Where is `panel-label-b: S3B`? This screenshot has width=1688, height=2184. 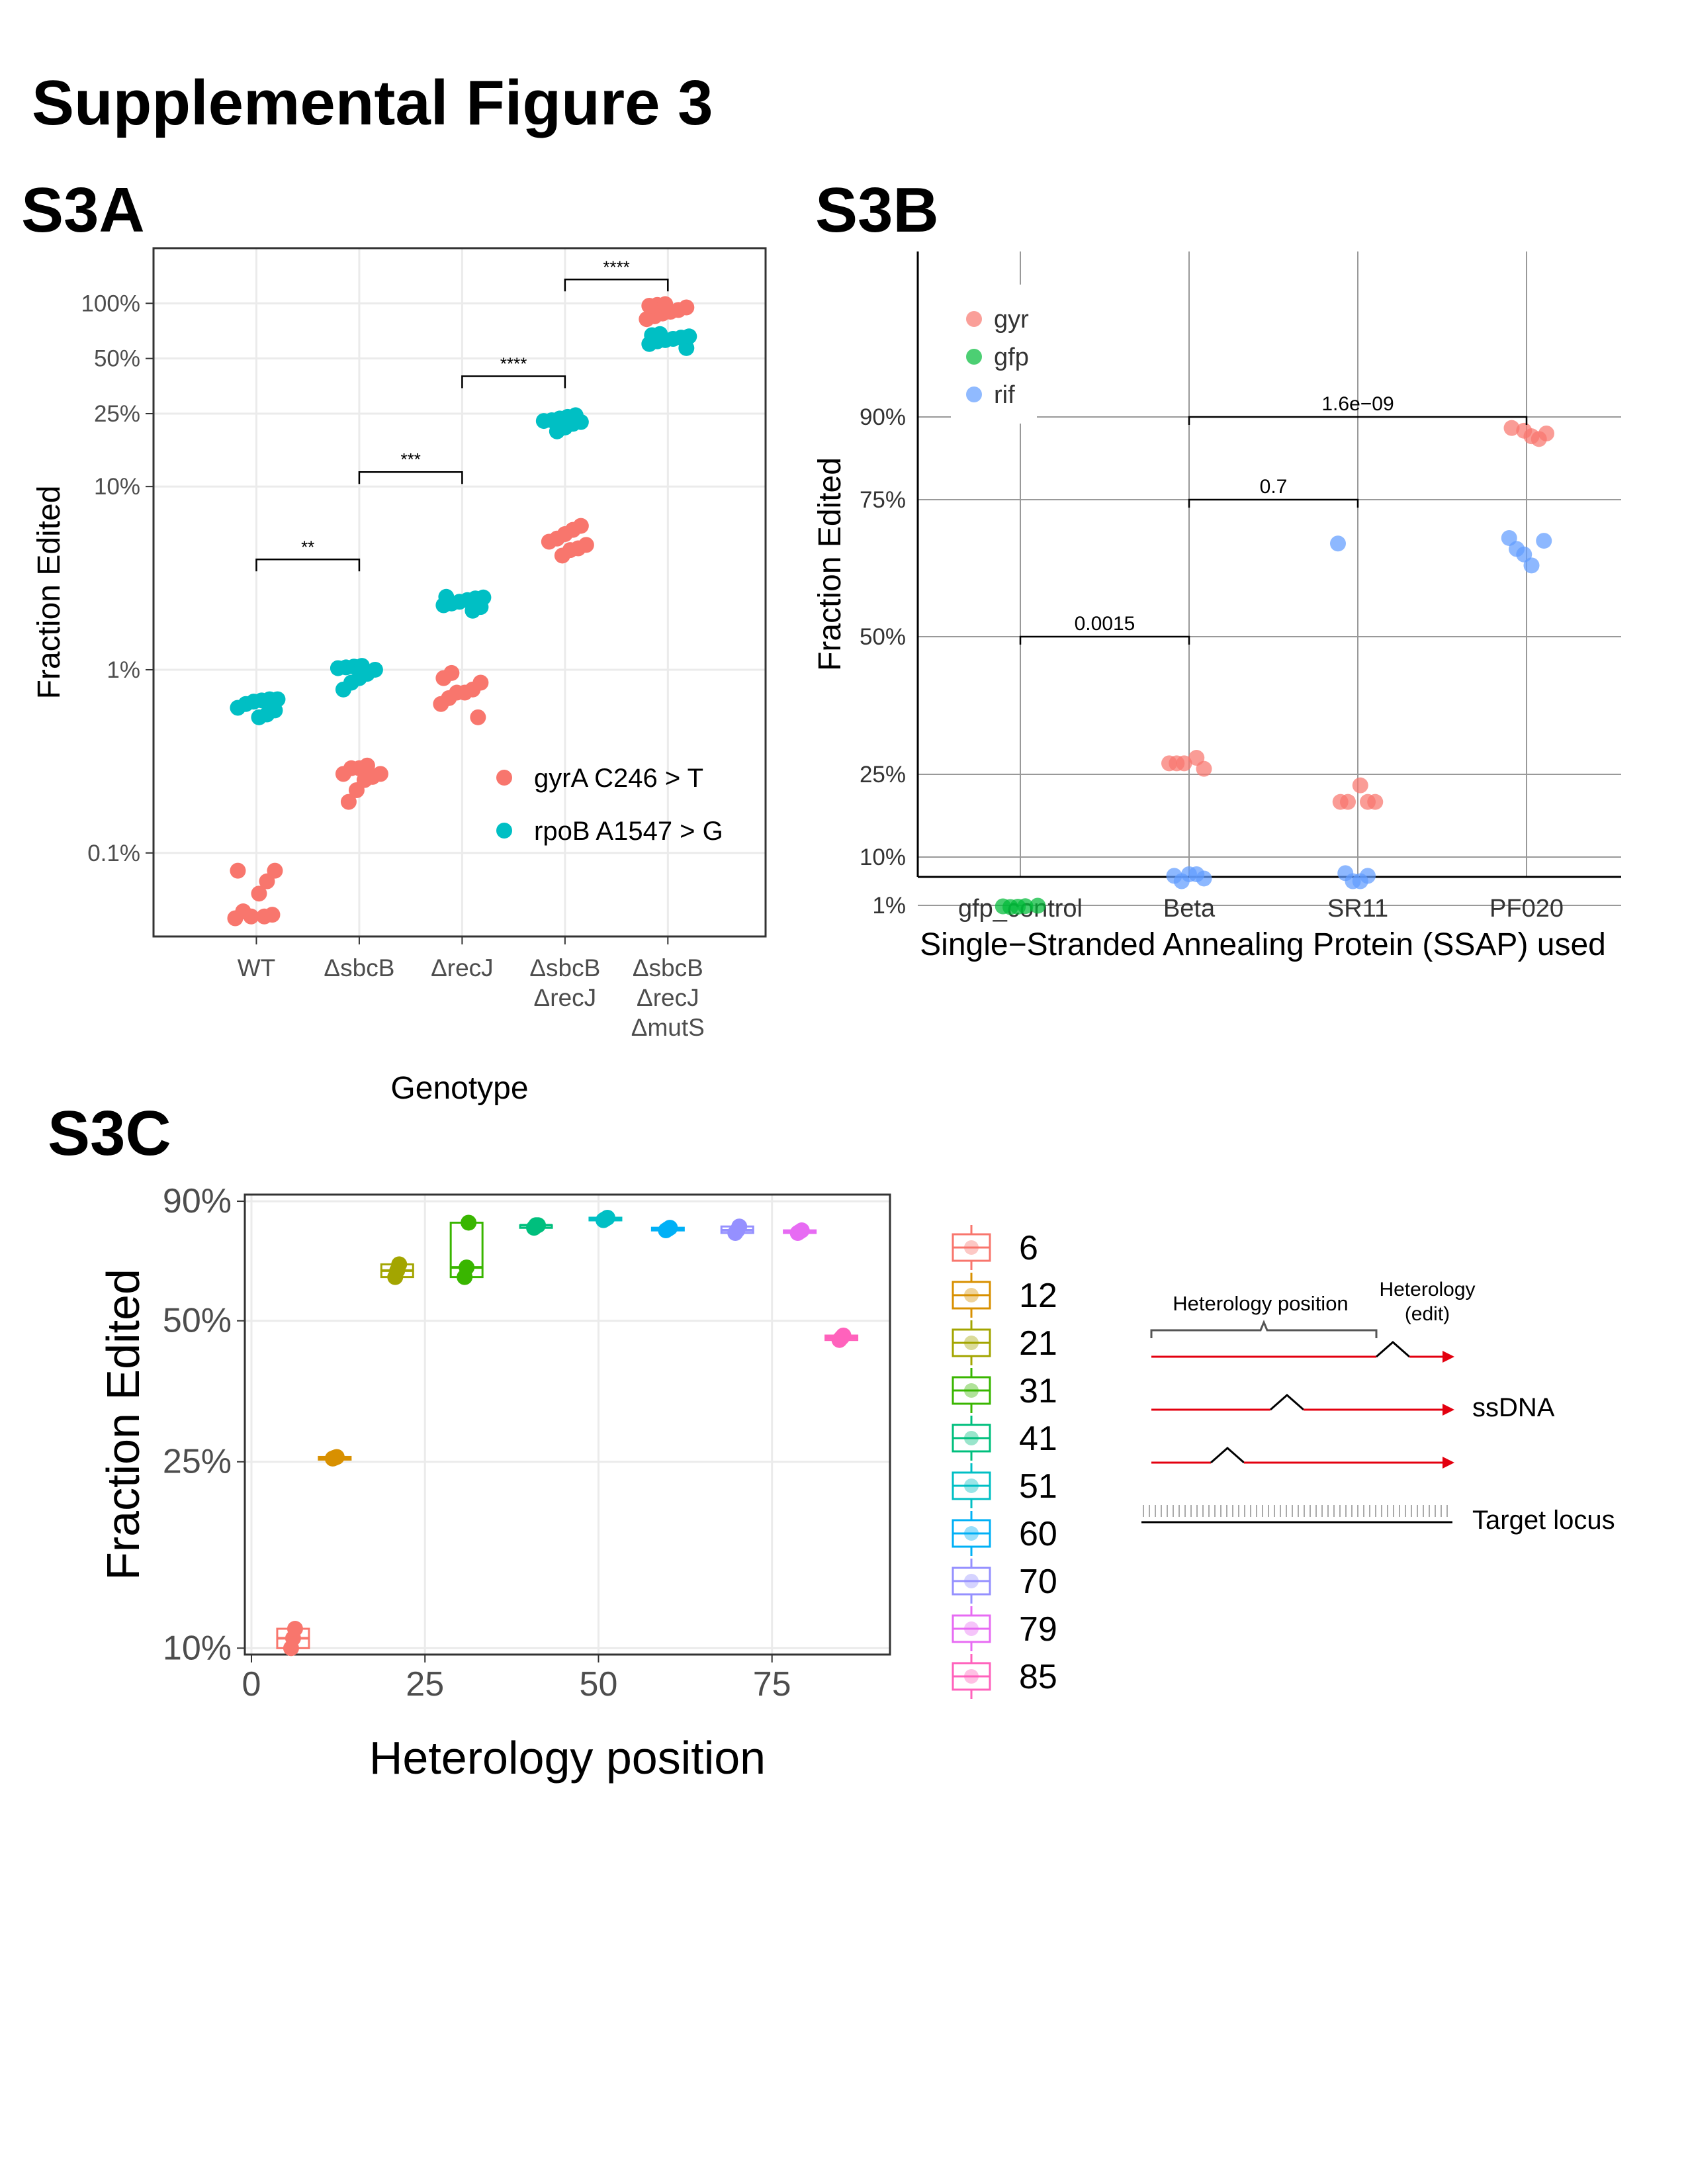 panel-label-b: S3B is located at coordinates (877, 210).